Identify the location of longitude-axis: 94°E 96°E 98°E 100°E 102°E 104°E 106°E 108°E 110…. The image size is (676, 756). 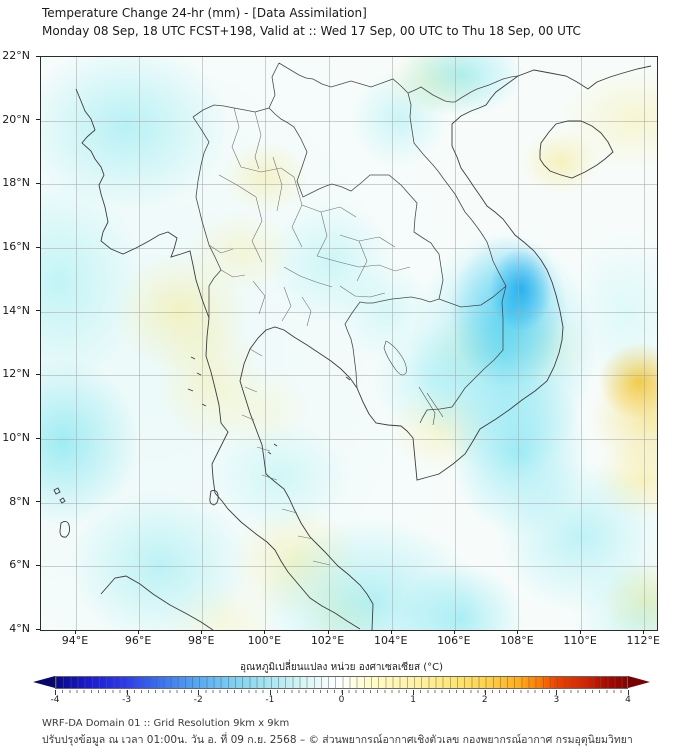
(350, 640).